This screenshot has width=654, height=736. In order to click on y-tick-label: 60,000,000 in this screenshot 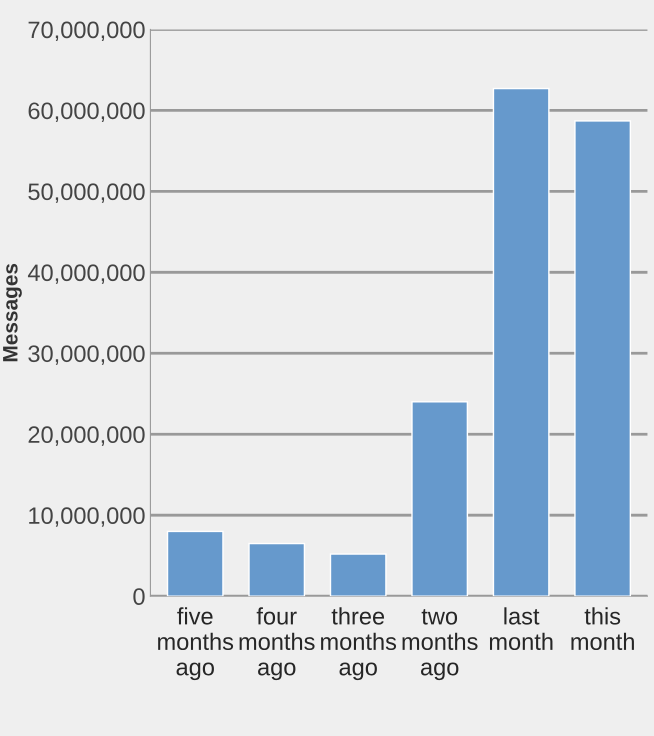, I will do `click(86, 112)`.